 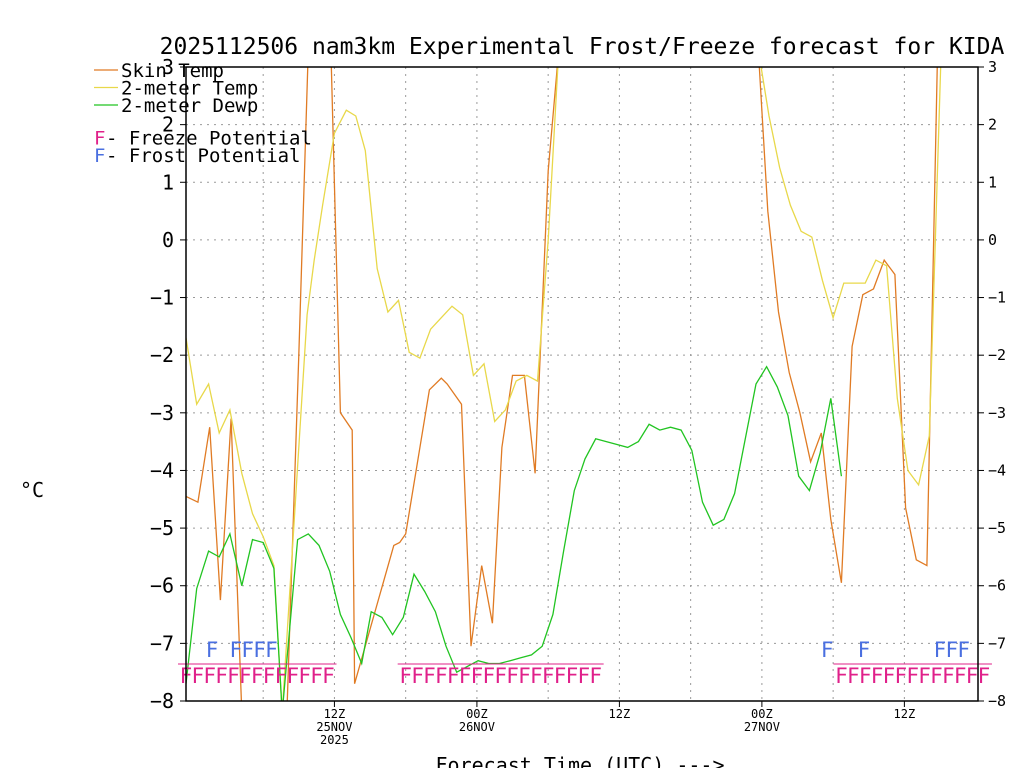 I want to click on y-tick-label-right: −8, so click(x=997, y=701).